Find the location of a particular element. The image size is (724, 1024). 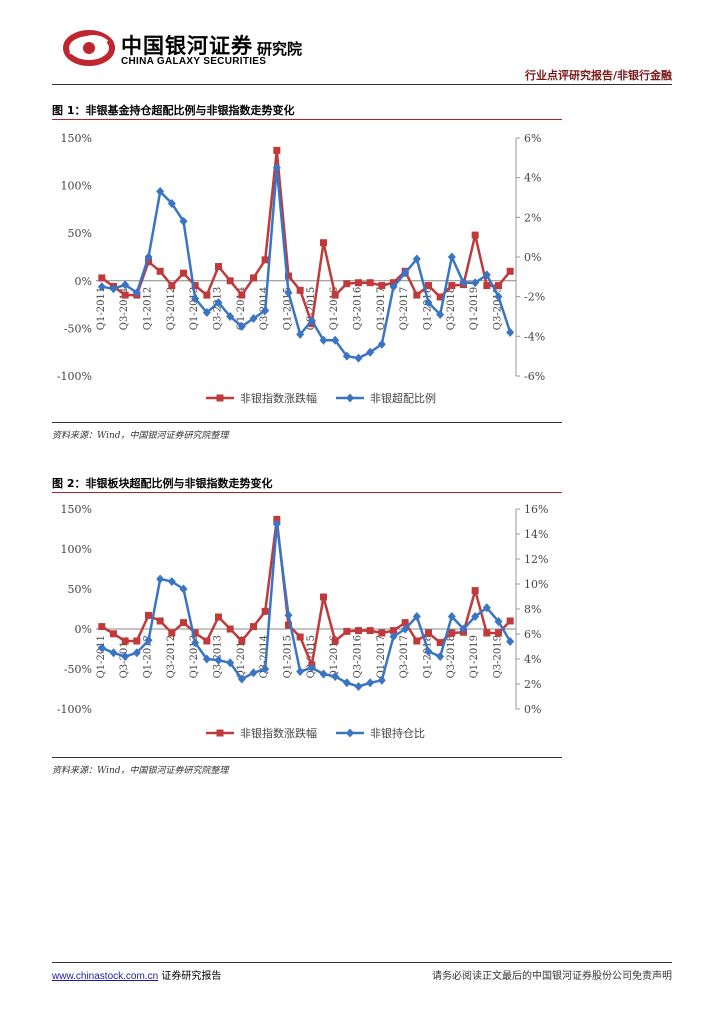

logo-cn: 中国银河证券 is located at coordinates (187, 46).